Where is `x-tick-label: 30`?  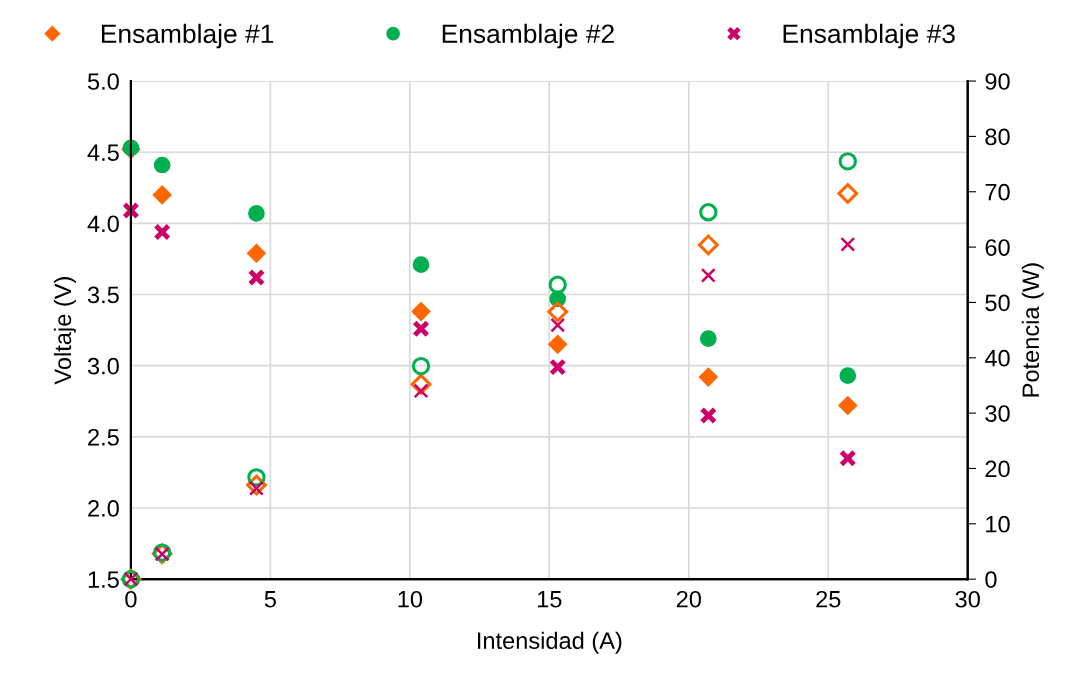
x-tick-label: 30 is located at coordinates (967, 599).